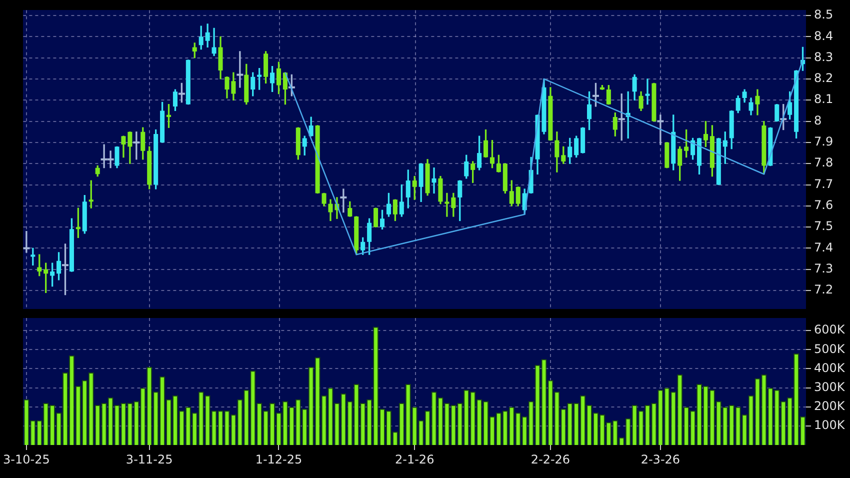 The image size is (850, 478). I want to click on y2-tick-label: 100K, so click(830, 425).